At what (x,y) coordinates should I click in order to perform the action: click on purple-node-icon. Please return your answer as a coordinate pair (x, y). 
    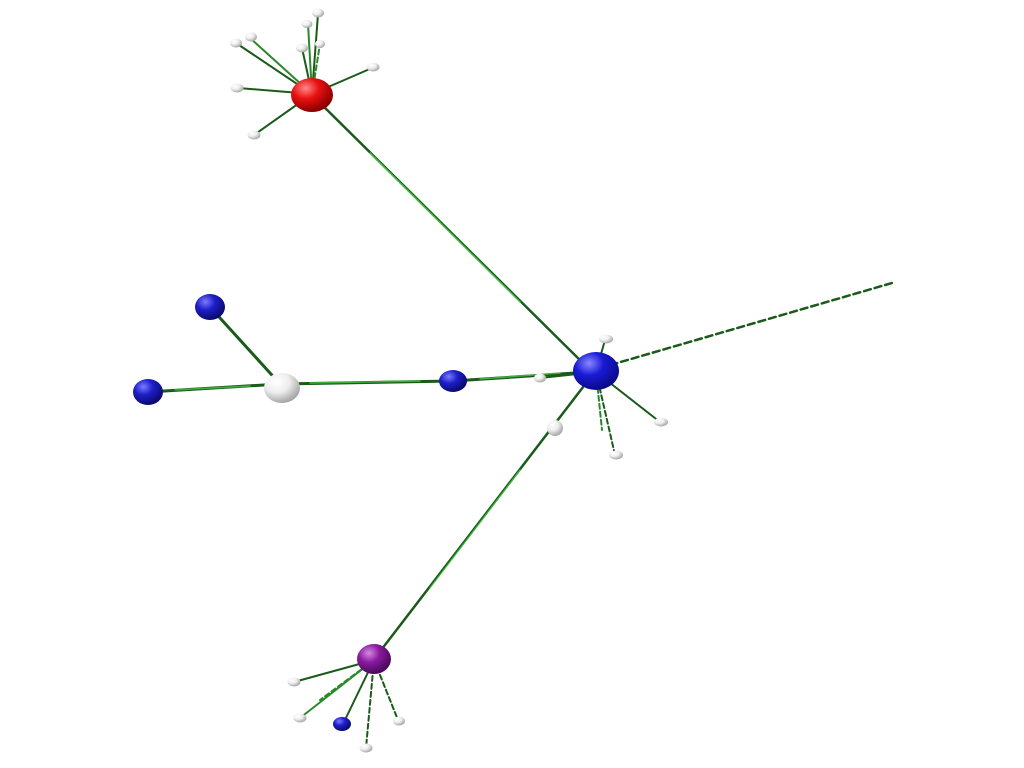
    Looking at the image, I should click on (374, 659).